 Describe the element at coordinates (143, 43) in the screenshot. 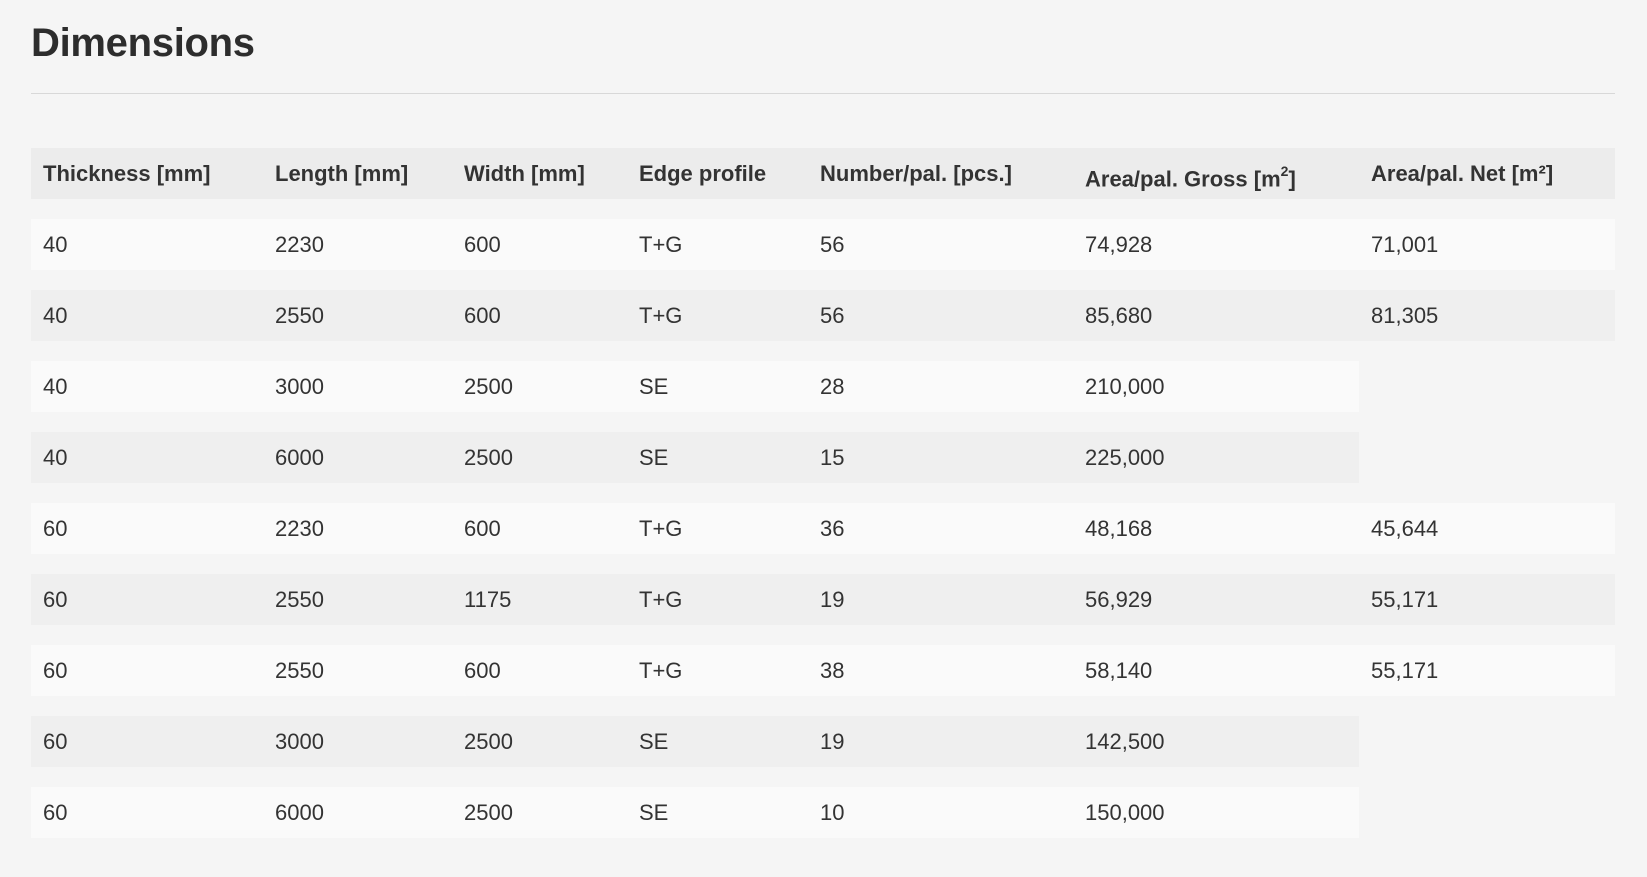

I see `page-title: Dimensions` at that location.